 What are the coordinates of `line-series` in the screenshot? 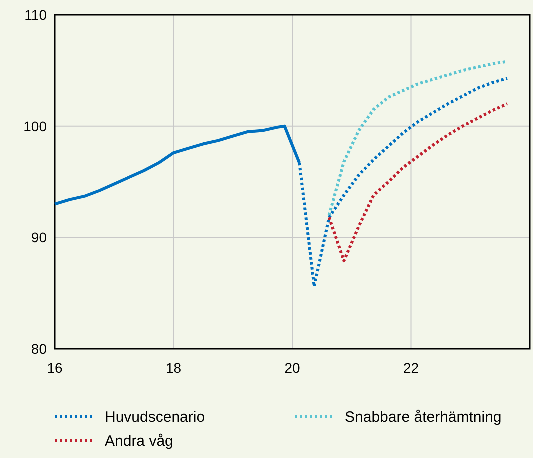 It's located at (418, 182).